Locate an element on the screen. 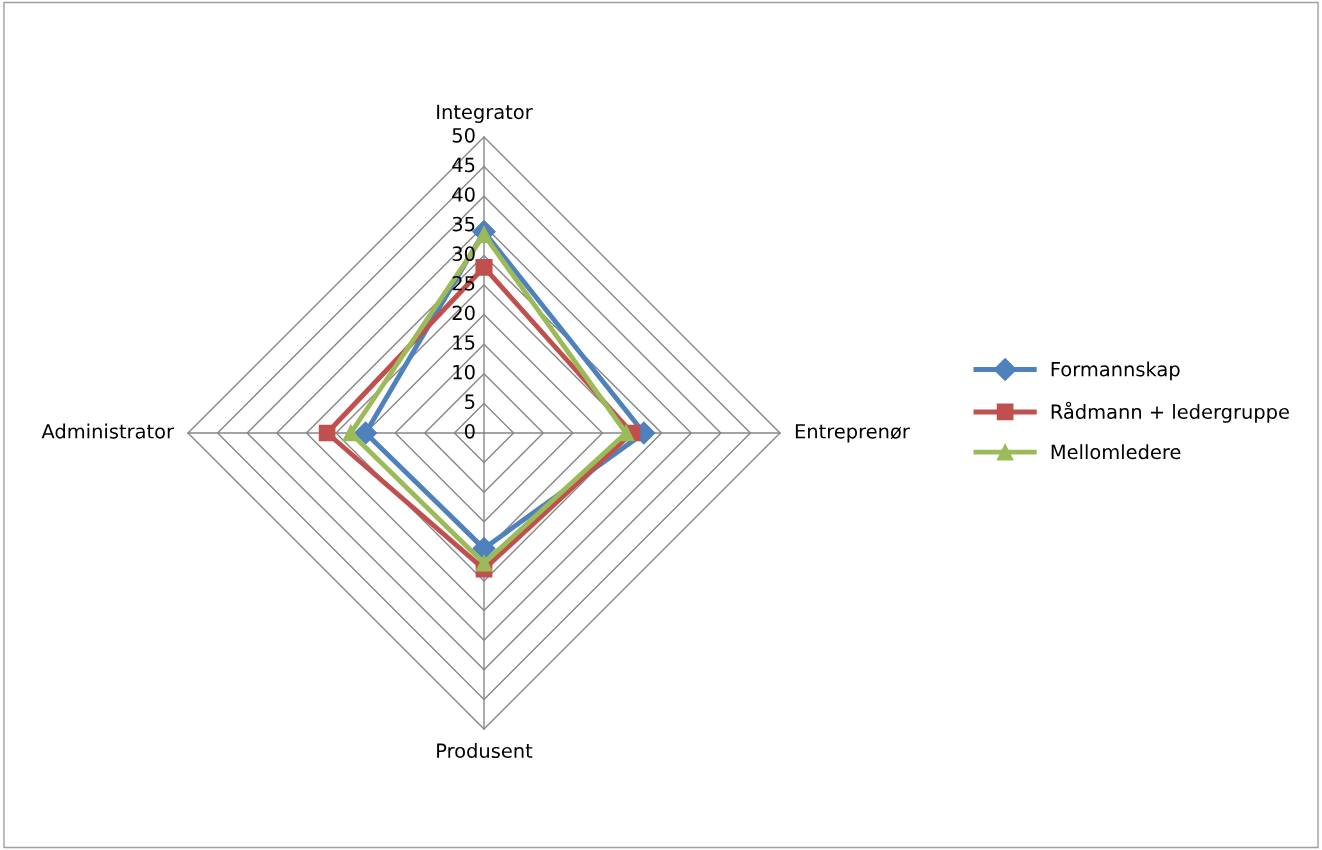 The width and height of the screenshot is (1322, 850). y-tick-label: 35 is located at coordinates (463, 224).